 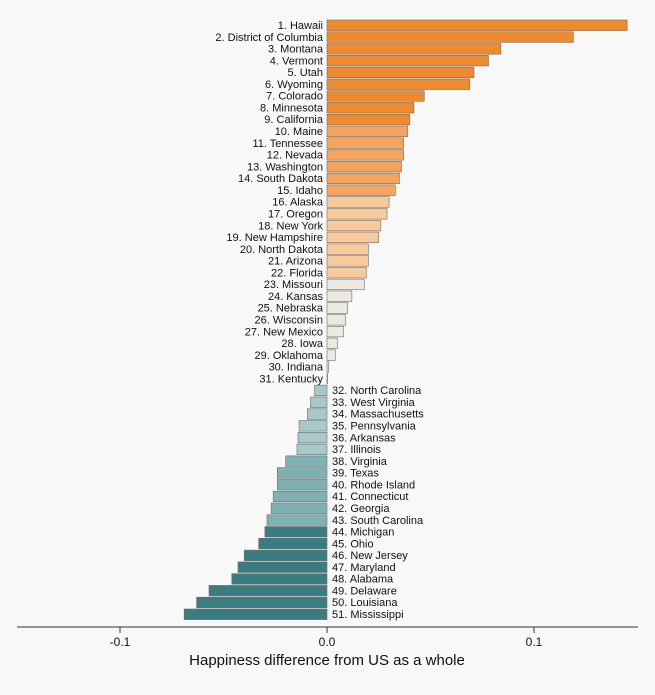 I want to click on state-label: 31. Kentucky, so click(x=291, y=379).